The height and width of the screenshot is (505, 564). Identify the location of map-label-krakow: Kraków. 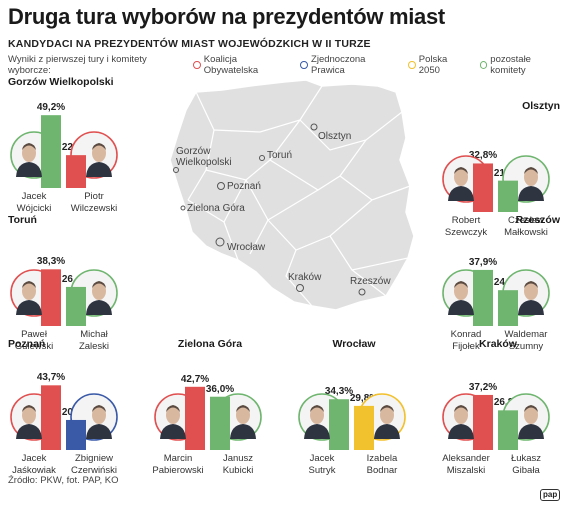
(305, 277).